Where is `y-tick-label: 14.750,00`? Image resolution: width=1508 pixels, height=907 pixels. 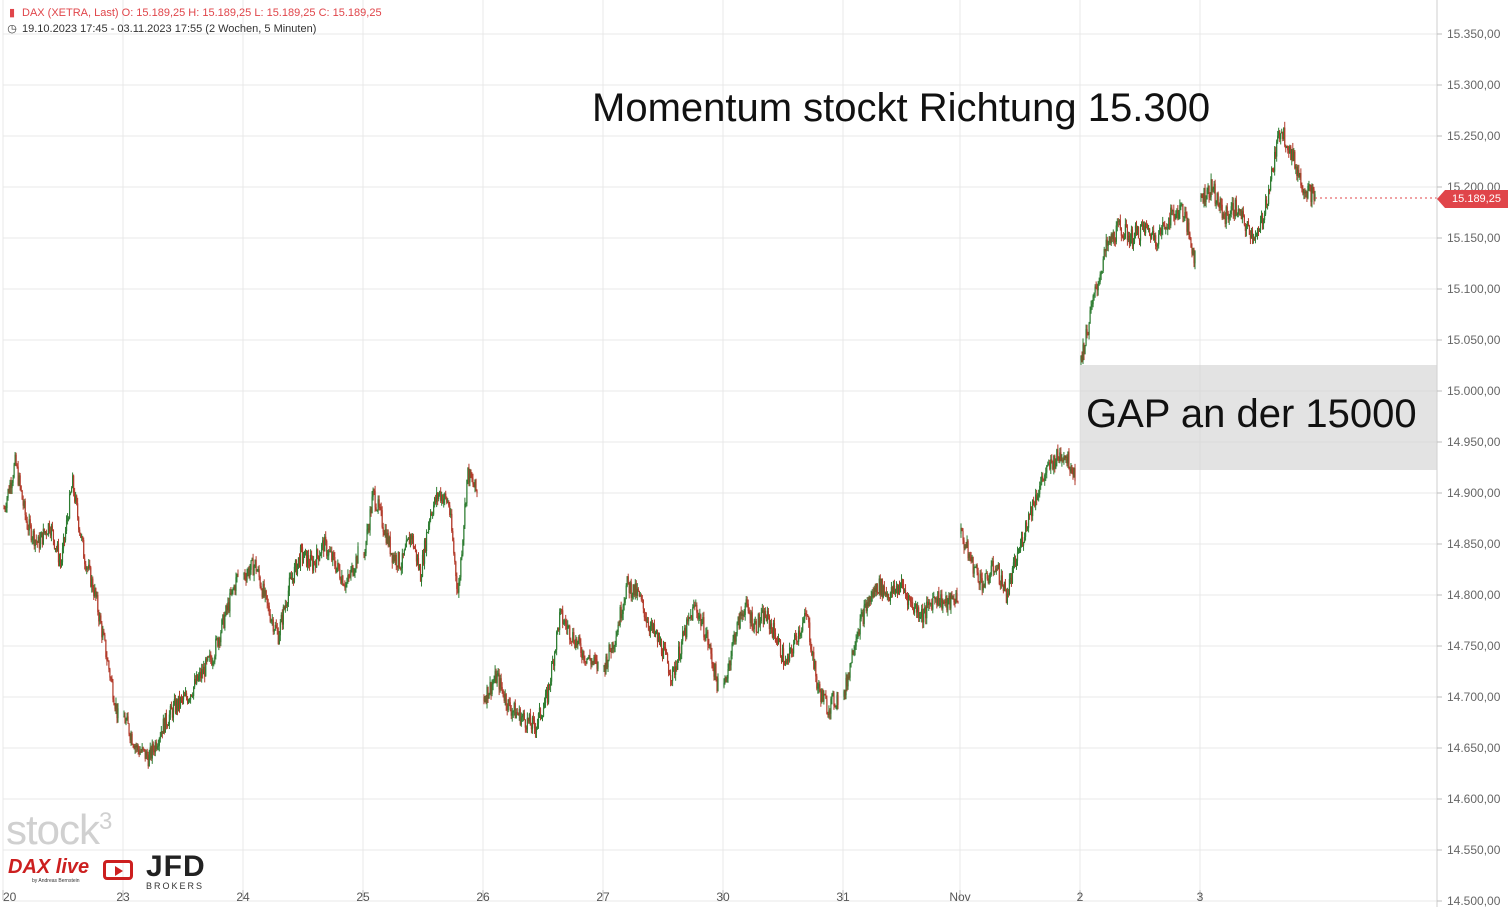 y-tick-label: 14.750,00 is located at coordinates (1474, 646).